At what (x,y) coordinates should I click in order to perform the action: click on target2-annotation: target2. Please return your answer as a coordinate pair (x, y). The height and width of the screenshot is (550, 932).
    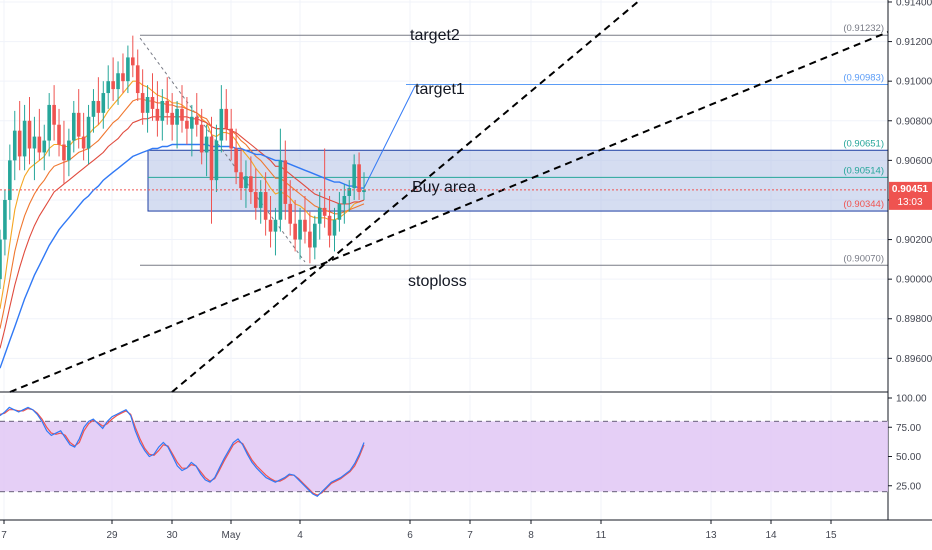
    Looking at the image, I should click on (435, 35).